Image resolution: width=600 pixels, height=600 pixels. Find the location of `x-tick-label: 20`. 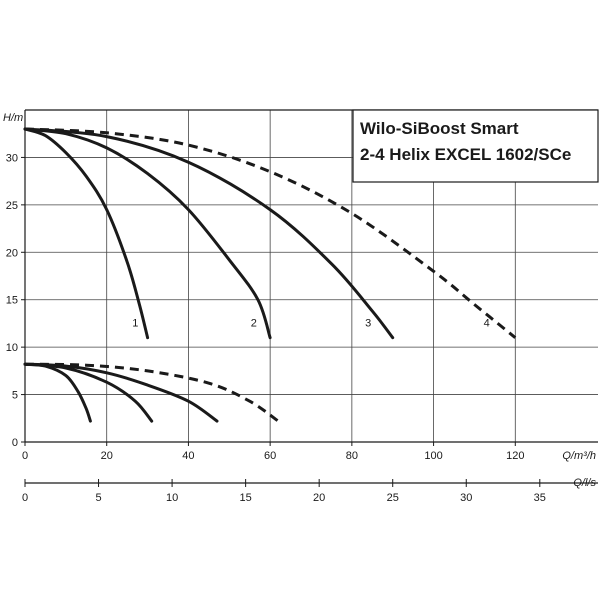

x-tick-label: 20 is located at coordinates (107, 456).